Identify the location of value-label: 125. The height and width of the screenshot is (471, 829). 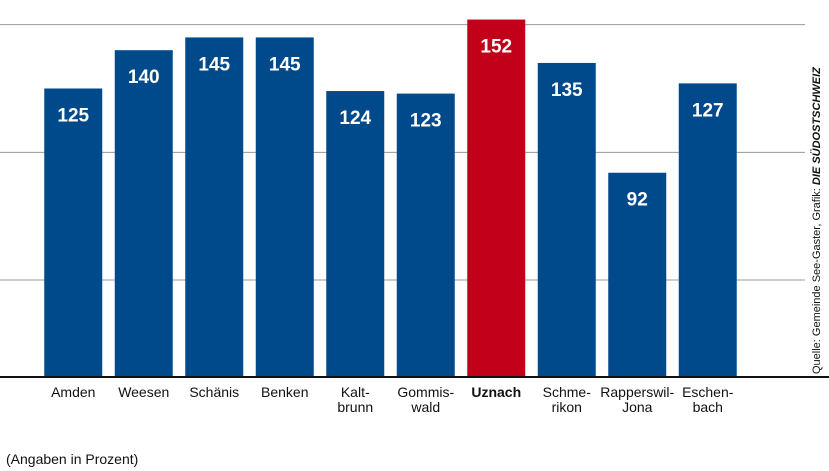
(73, 115).